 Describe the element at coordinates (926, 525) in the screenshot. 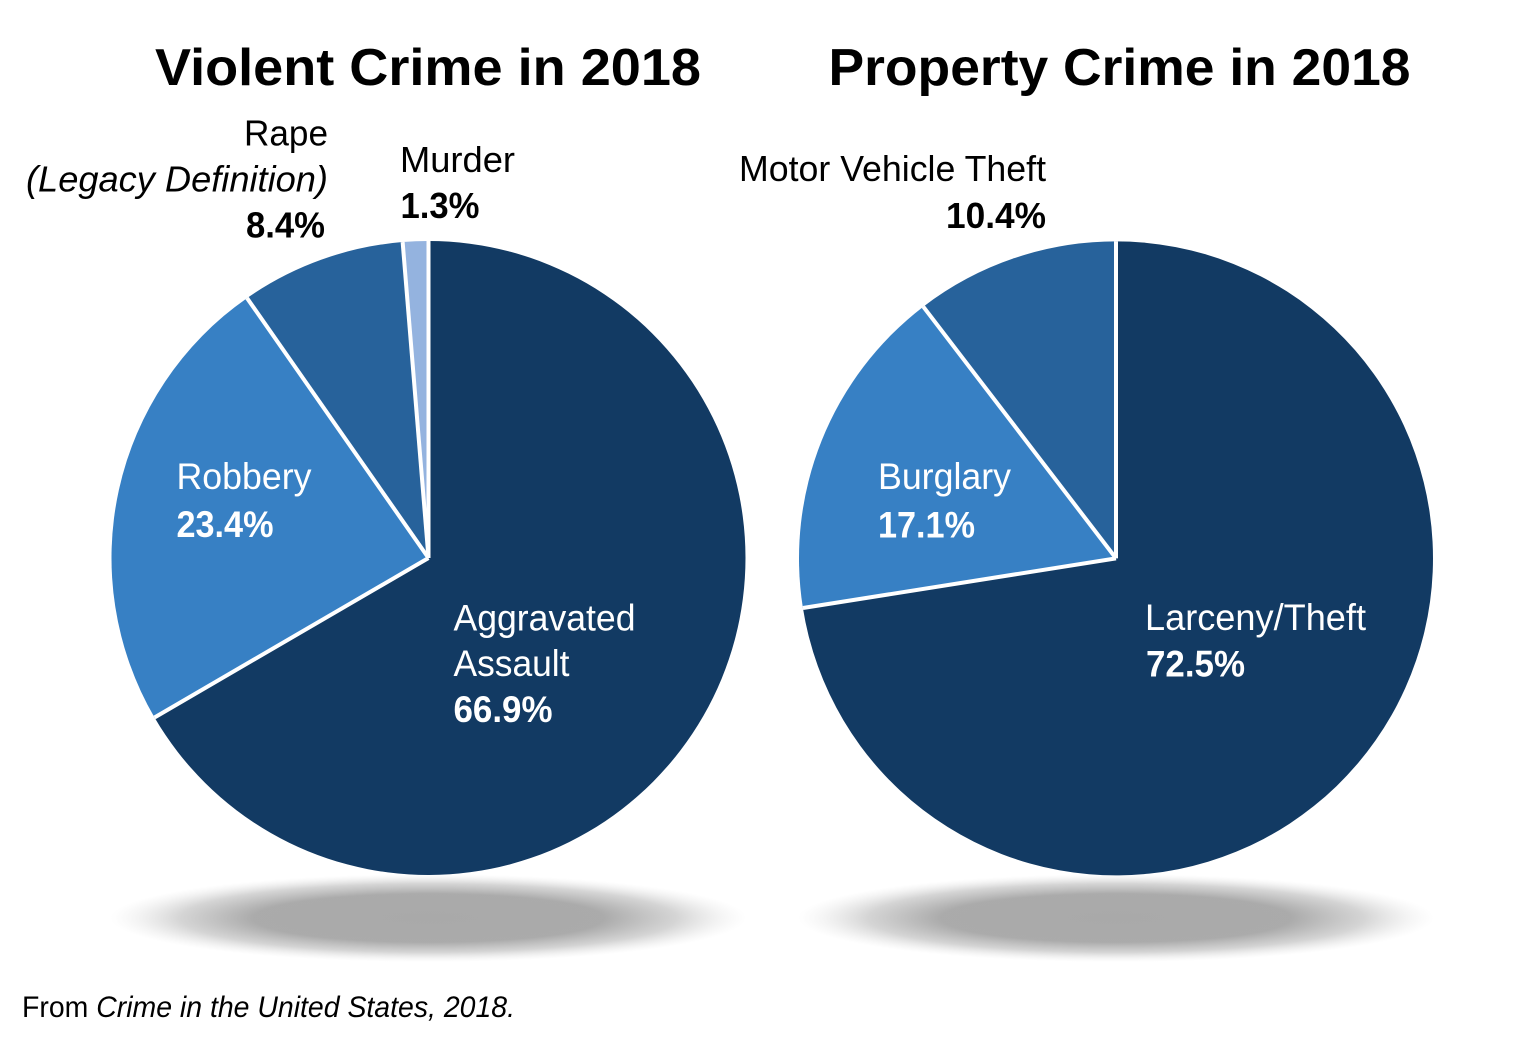

I see `svg-text: 17.1%` at that location.